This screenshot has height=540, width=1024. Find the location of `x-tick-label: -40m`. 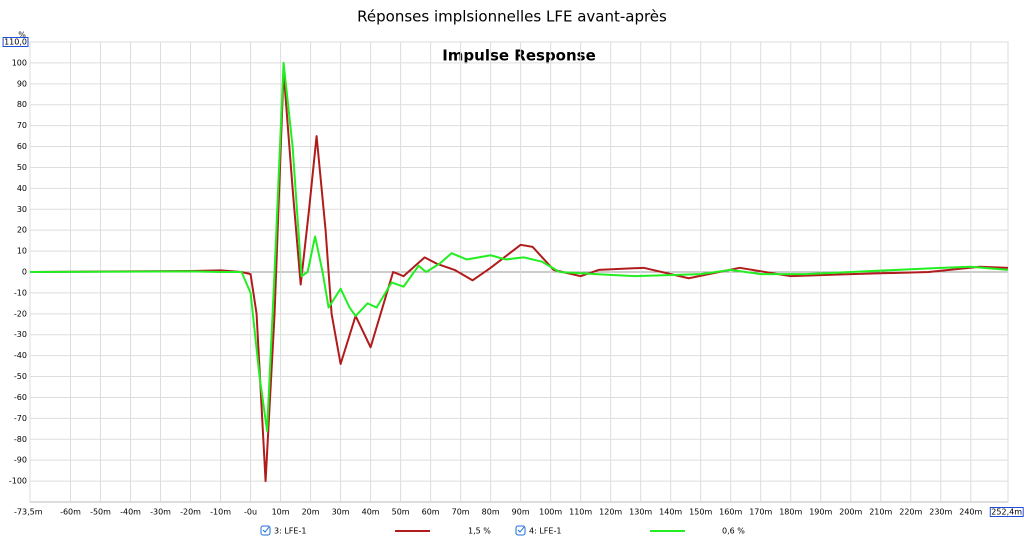

x-tick-label: -40m is located at coordinates (130, 512).